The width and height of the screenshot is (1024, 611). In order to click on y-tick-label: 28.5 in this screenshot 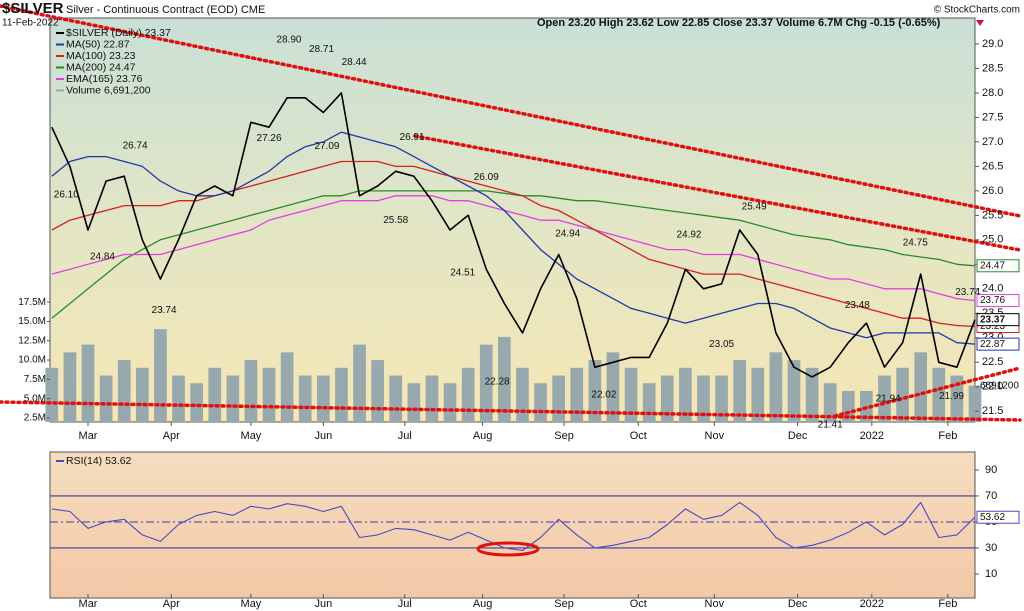, I will do `click(992, 68)`.